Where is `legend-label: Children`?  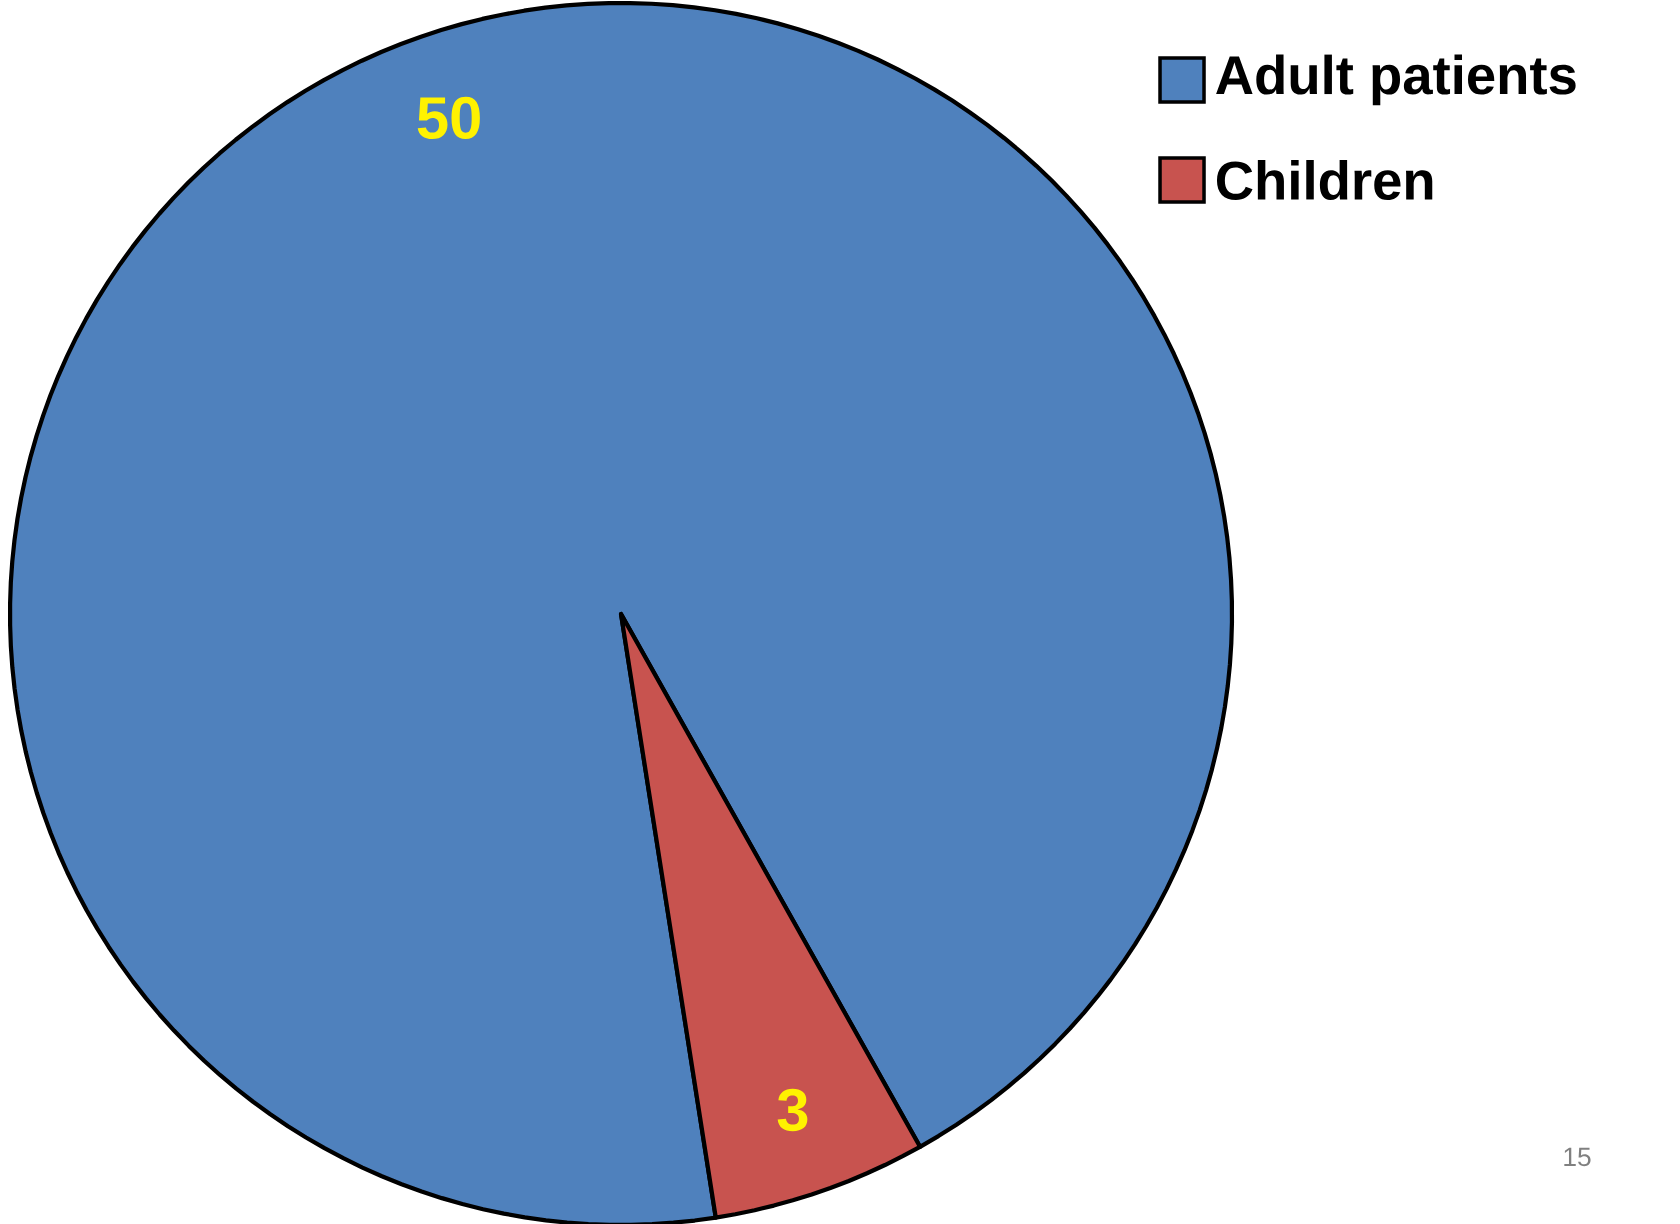 legend-label: Children is located at coordinates (1324, 180).